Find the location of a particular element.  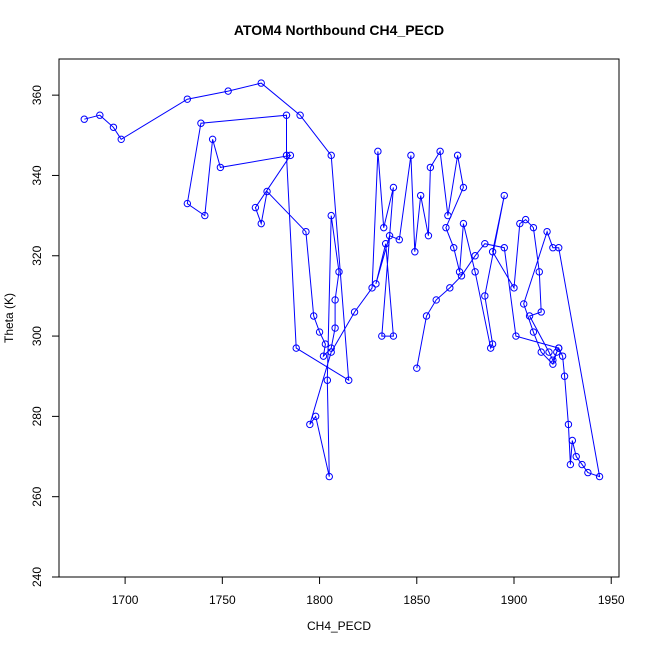

y-axis: 240 260 280 300 320 340 360 is located at coordinates (45, 336).